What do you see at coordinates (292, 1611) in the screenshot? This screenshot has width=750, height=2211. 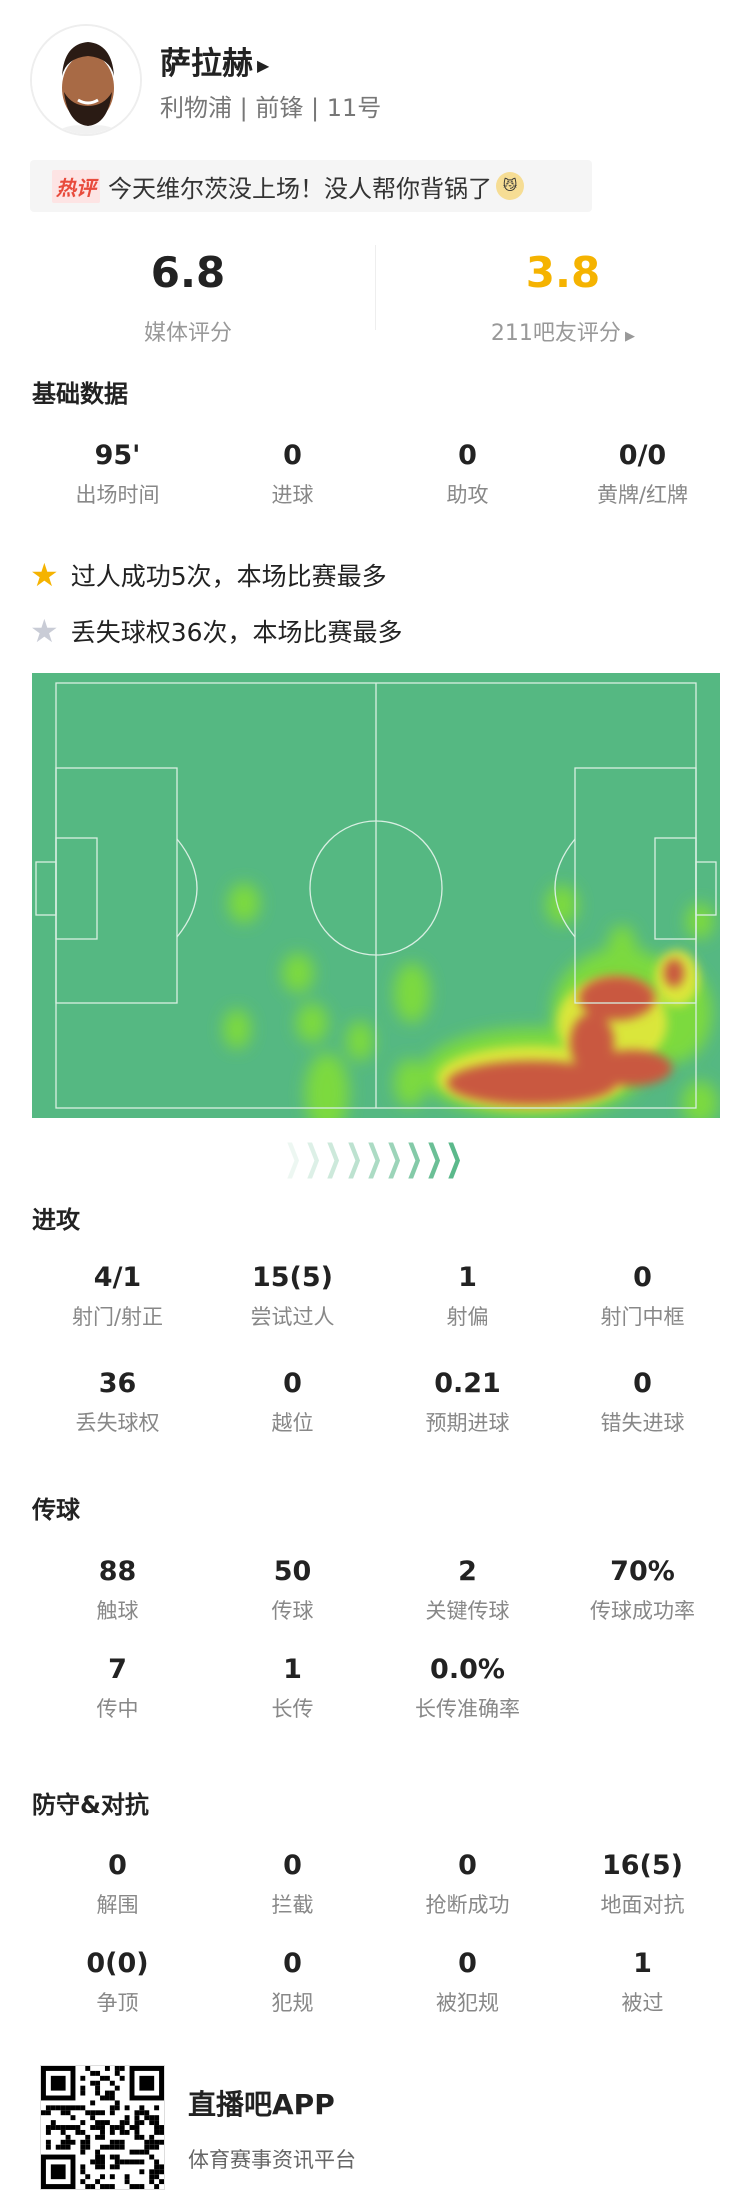 I see `stat-label: 传球` at bounding box center [292, 1611].